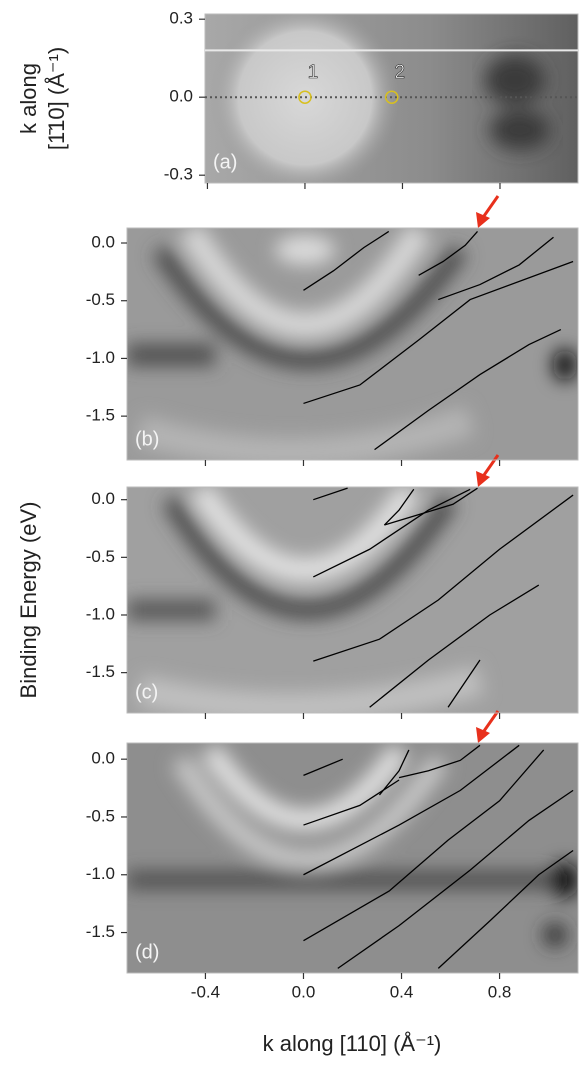 This screenshot has width=582, height=1072. What do you see at coordinates (500, 991) in the screenshot?
I see `x-tick-label: 0.8` at bounding box center [500, 991].